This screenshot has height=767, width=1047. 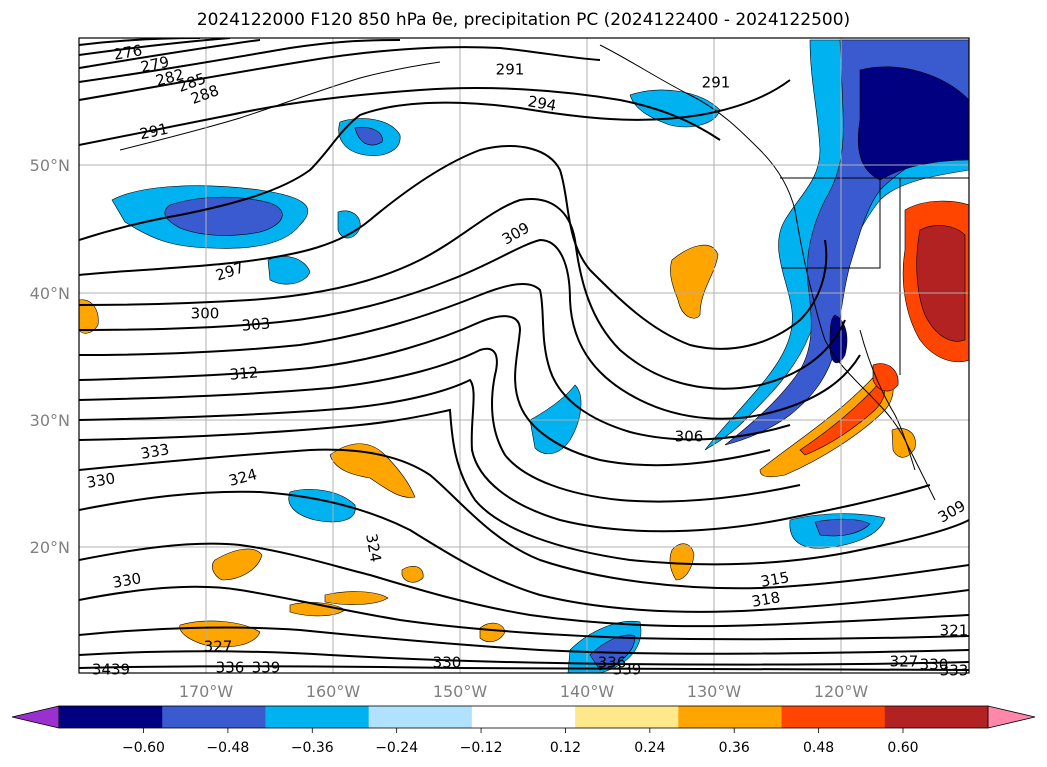 What do you see at coordinates (831, 223) in the screenshot?
I see `state-border` at bounding box center [831, 223].